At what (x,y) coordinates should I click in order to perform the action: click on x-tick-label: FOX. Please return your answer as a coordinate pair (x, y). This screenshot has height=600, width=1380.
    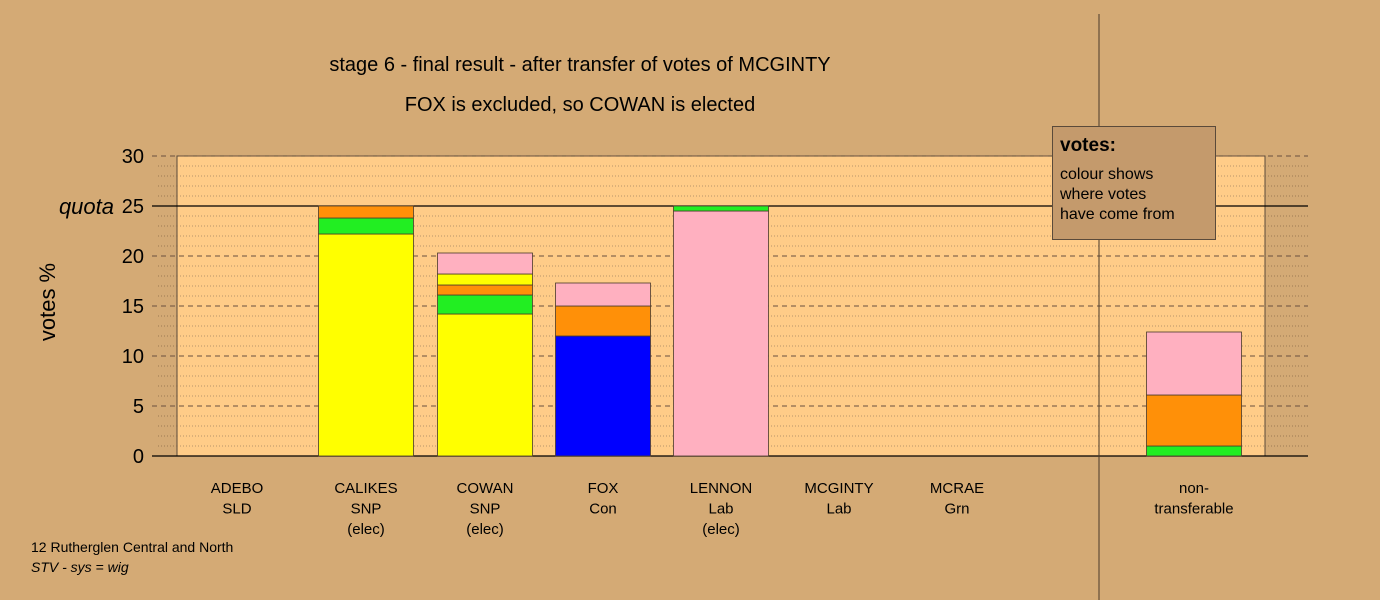
    Looking at the image, I should click on (603, 488).